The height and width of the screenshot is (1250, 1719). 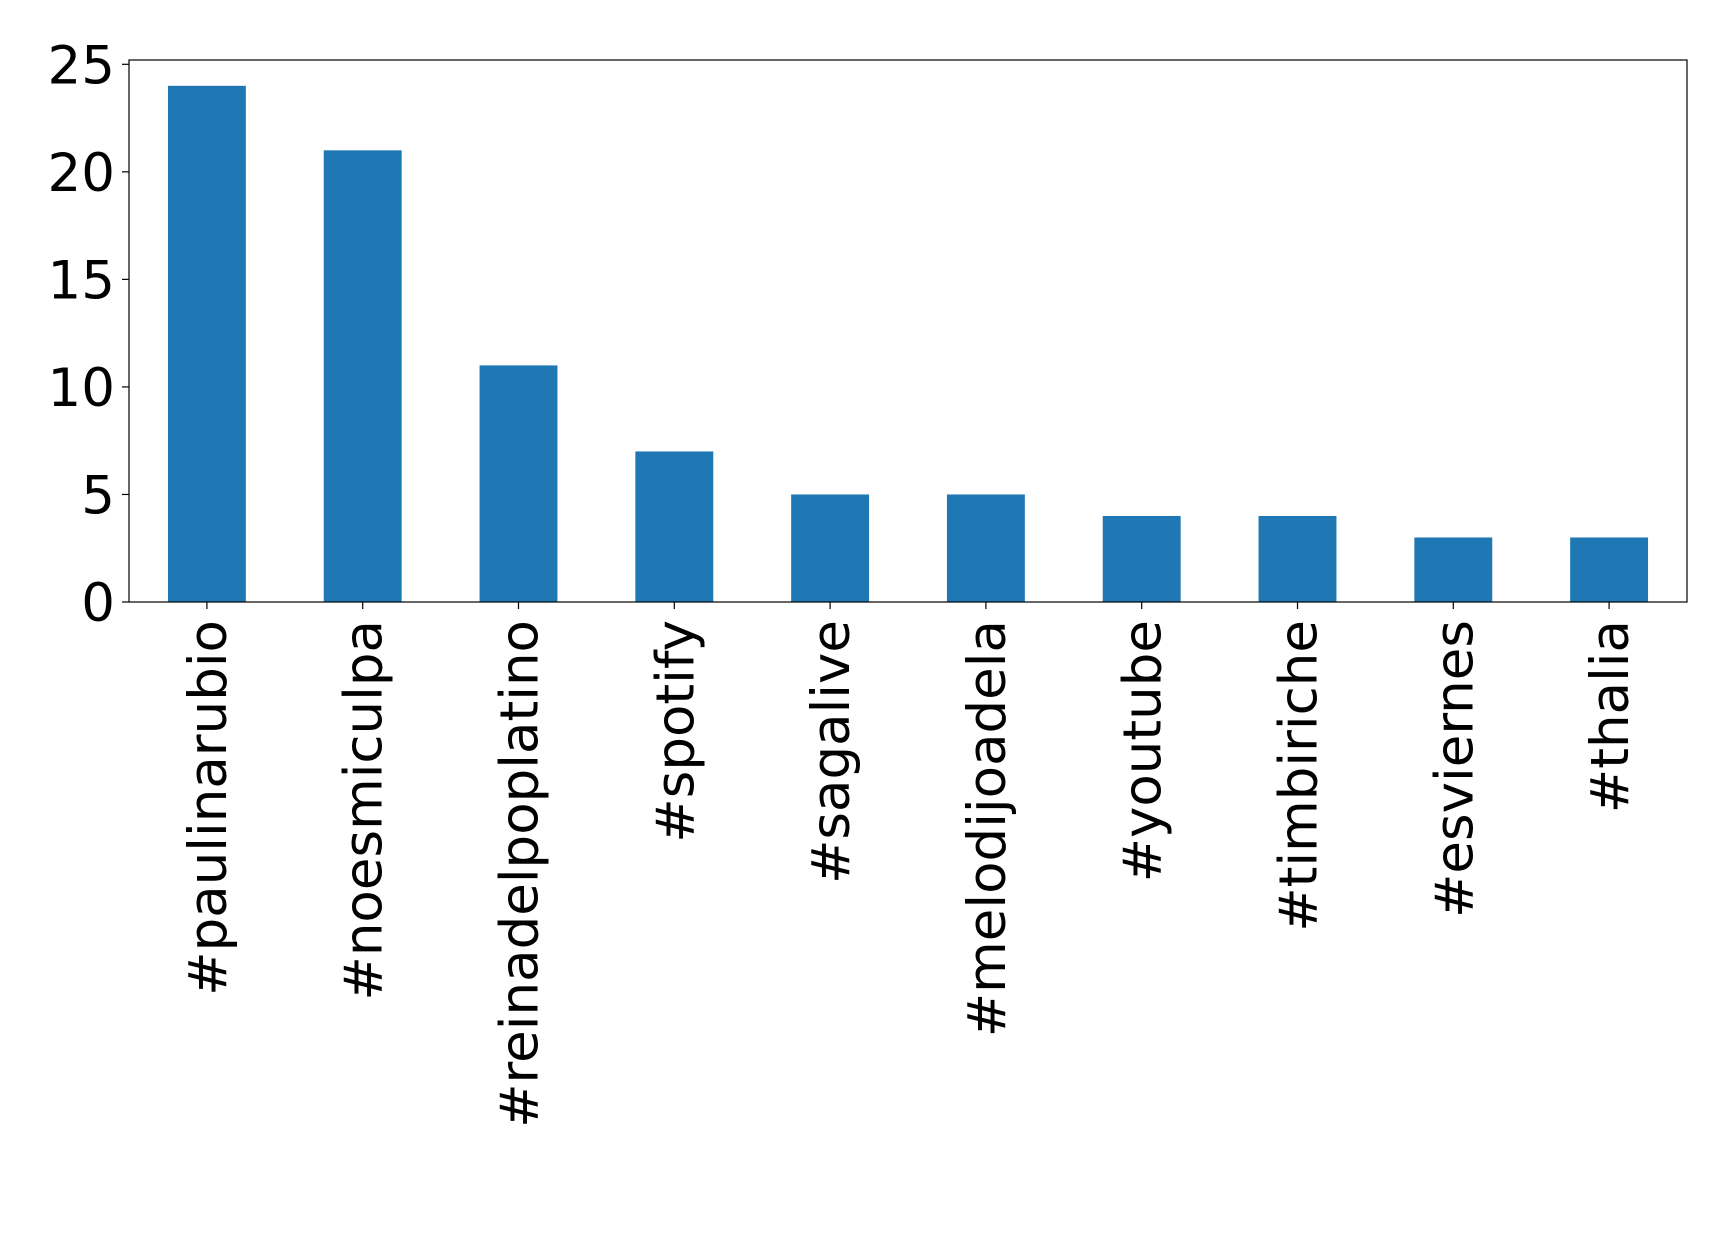 What do you see at coordinates (81, 173) in the screenshot?
I see `y-tick-label: 20` at bounding box center [81, 173].